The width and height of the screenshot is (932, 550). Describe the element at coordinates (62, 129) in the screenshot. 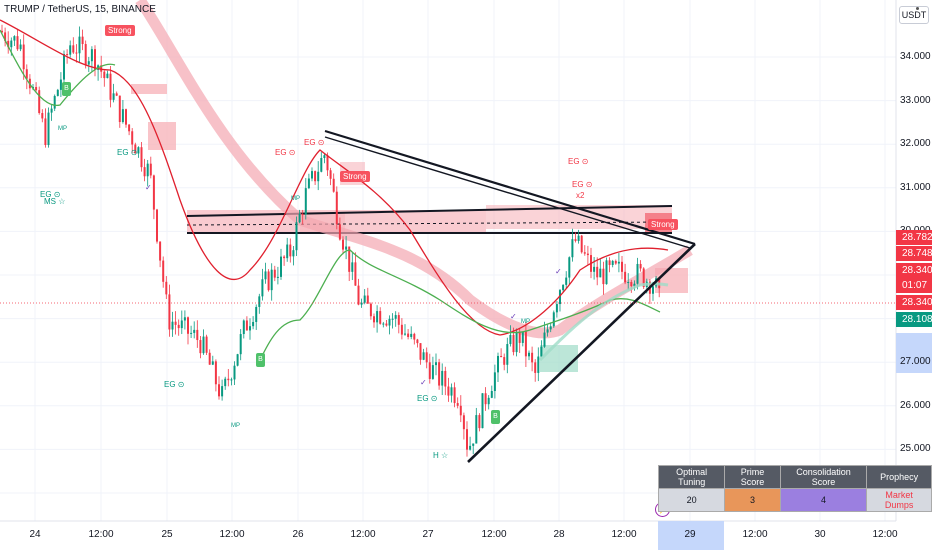

I see `mp-label: MP` at that location.